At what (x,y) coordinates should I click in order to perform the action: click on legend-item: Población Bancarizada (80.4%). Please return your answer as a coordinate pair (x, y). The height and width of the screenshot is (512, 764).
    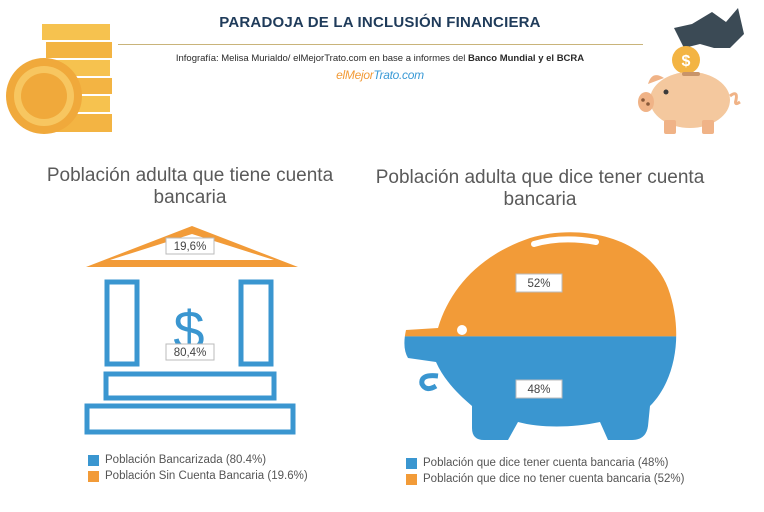
    Looking at the image, I should click on (198, 460).